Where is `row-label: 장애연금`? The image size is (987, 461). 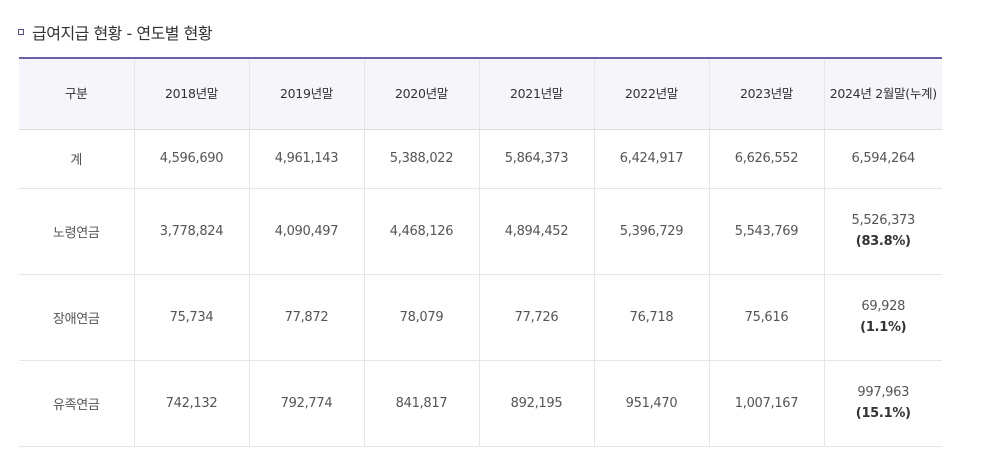
row-label: 장애연금 is located at coordinates (76, 317).